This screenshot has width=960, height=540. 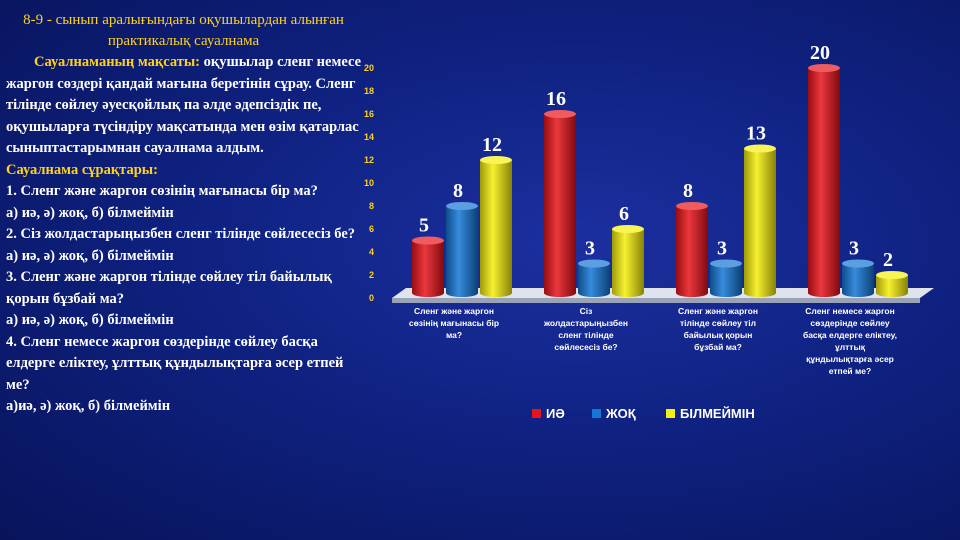 I want to click on legend-label: БІЛМЕЙМІН, so click(x=717, y=413).